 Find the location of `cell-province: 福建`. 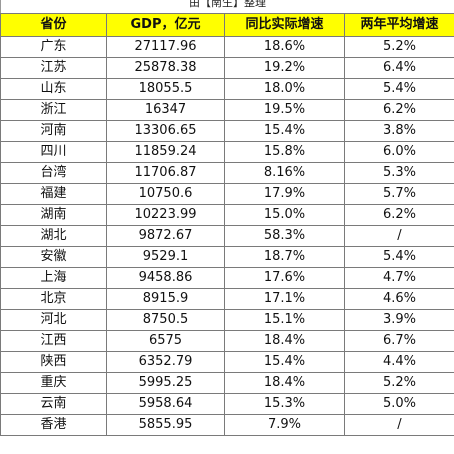

cell-province: 福建 is located at coordinates (53, 194).